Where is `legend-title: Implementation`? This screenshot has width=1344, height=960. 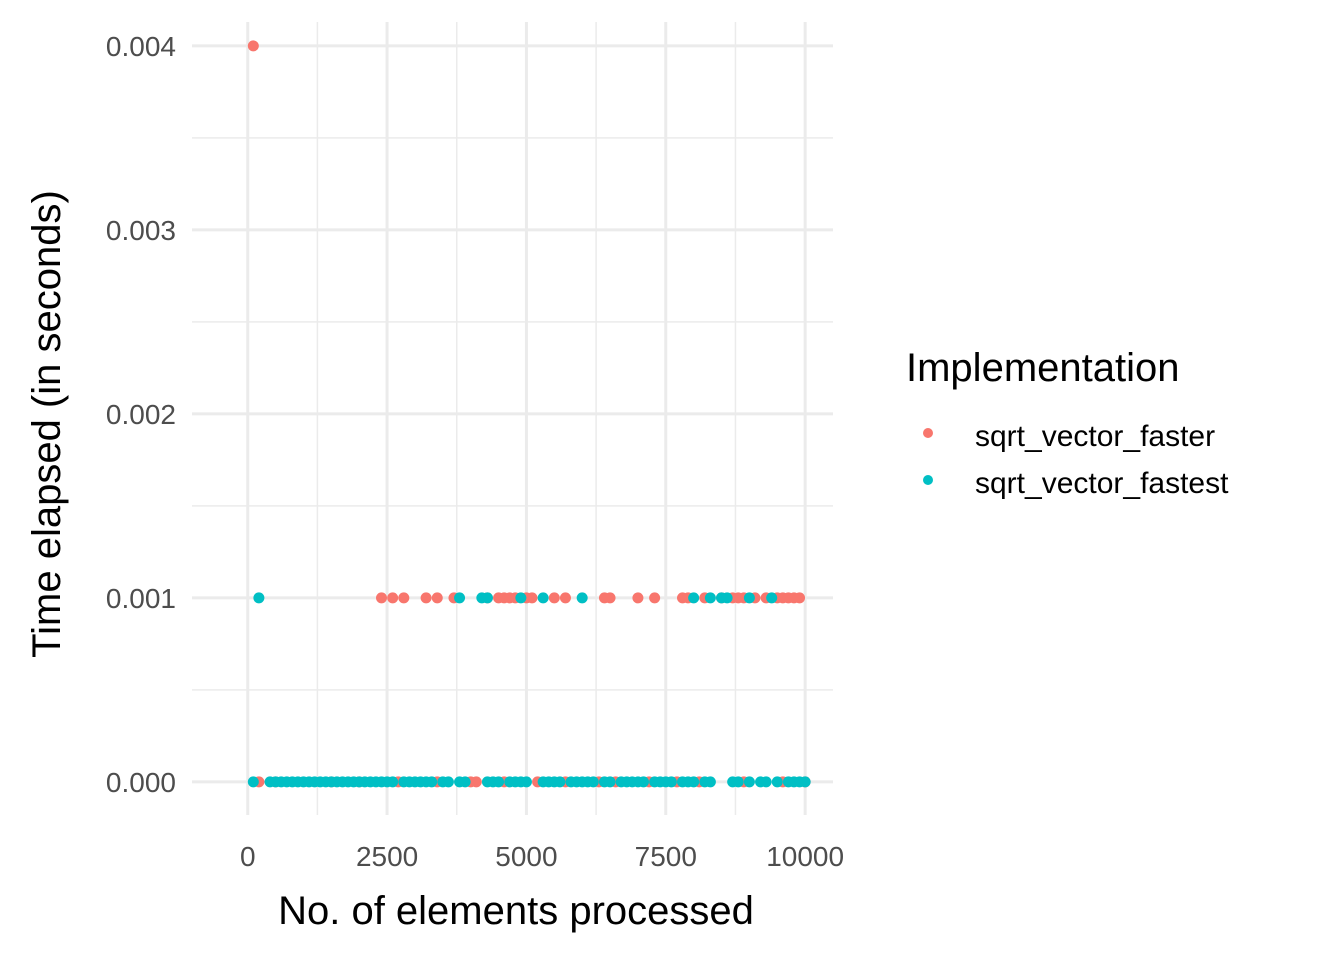 legend-title: Implementation is located at coordinates (1042, 368).